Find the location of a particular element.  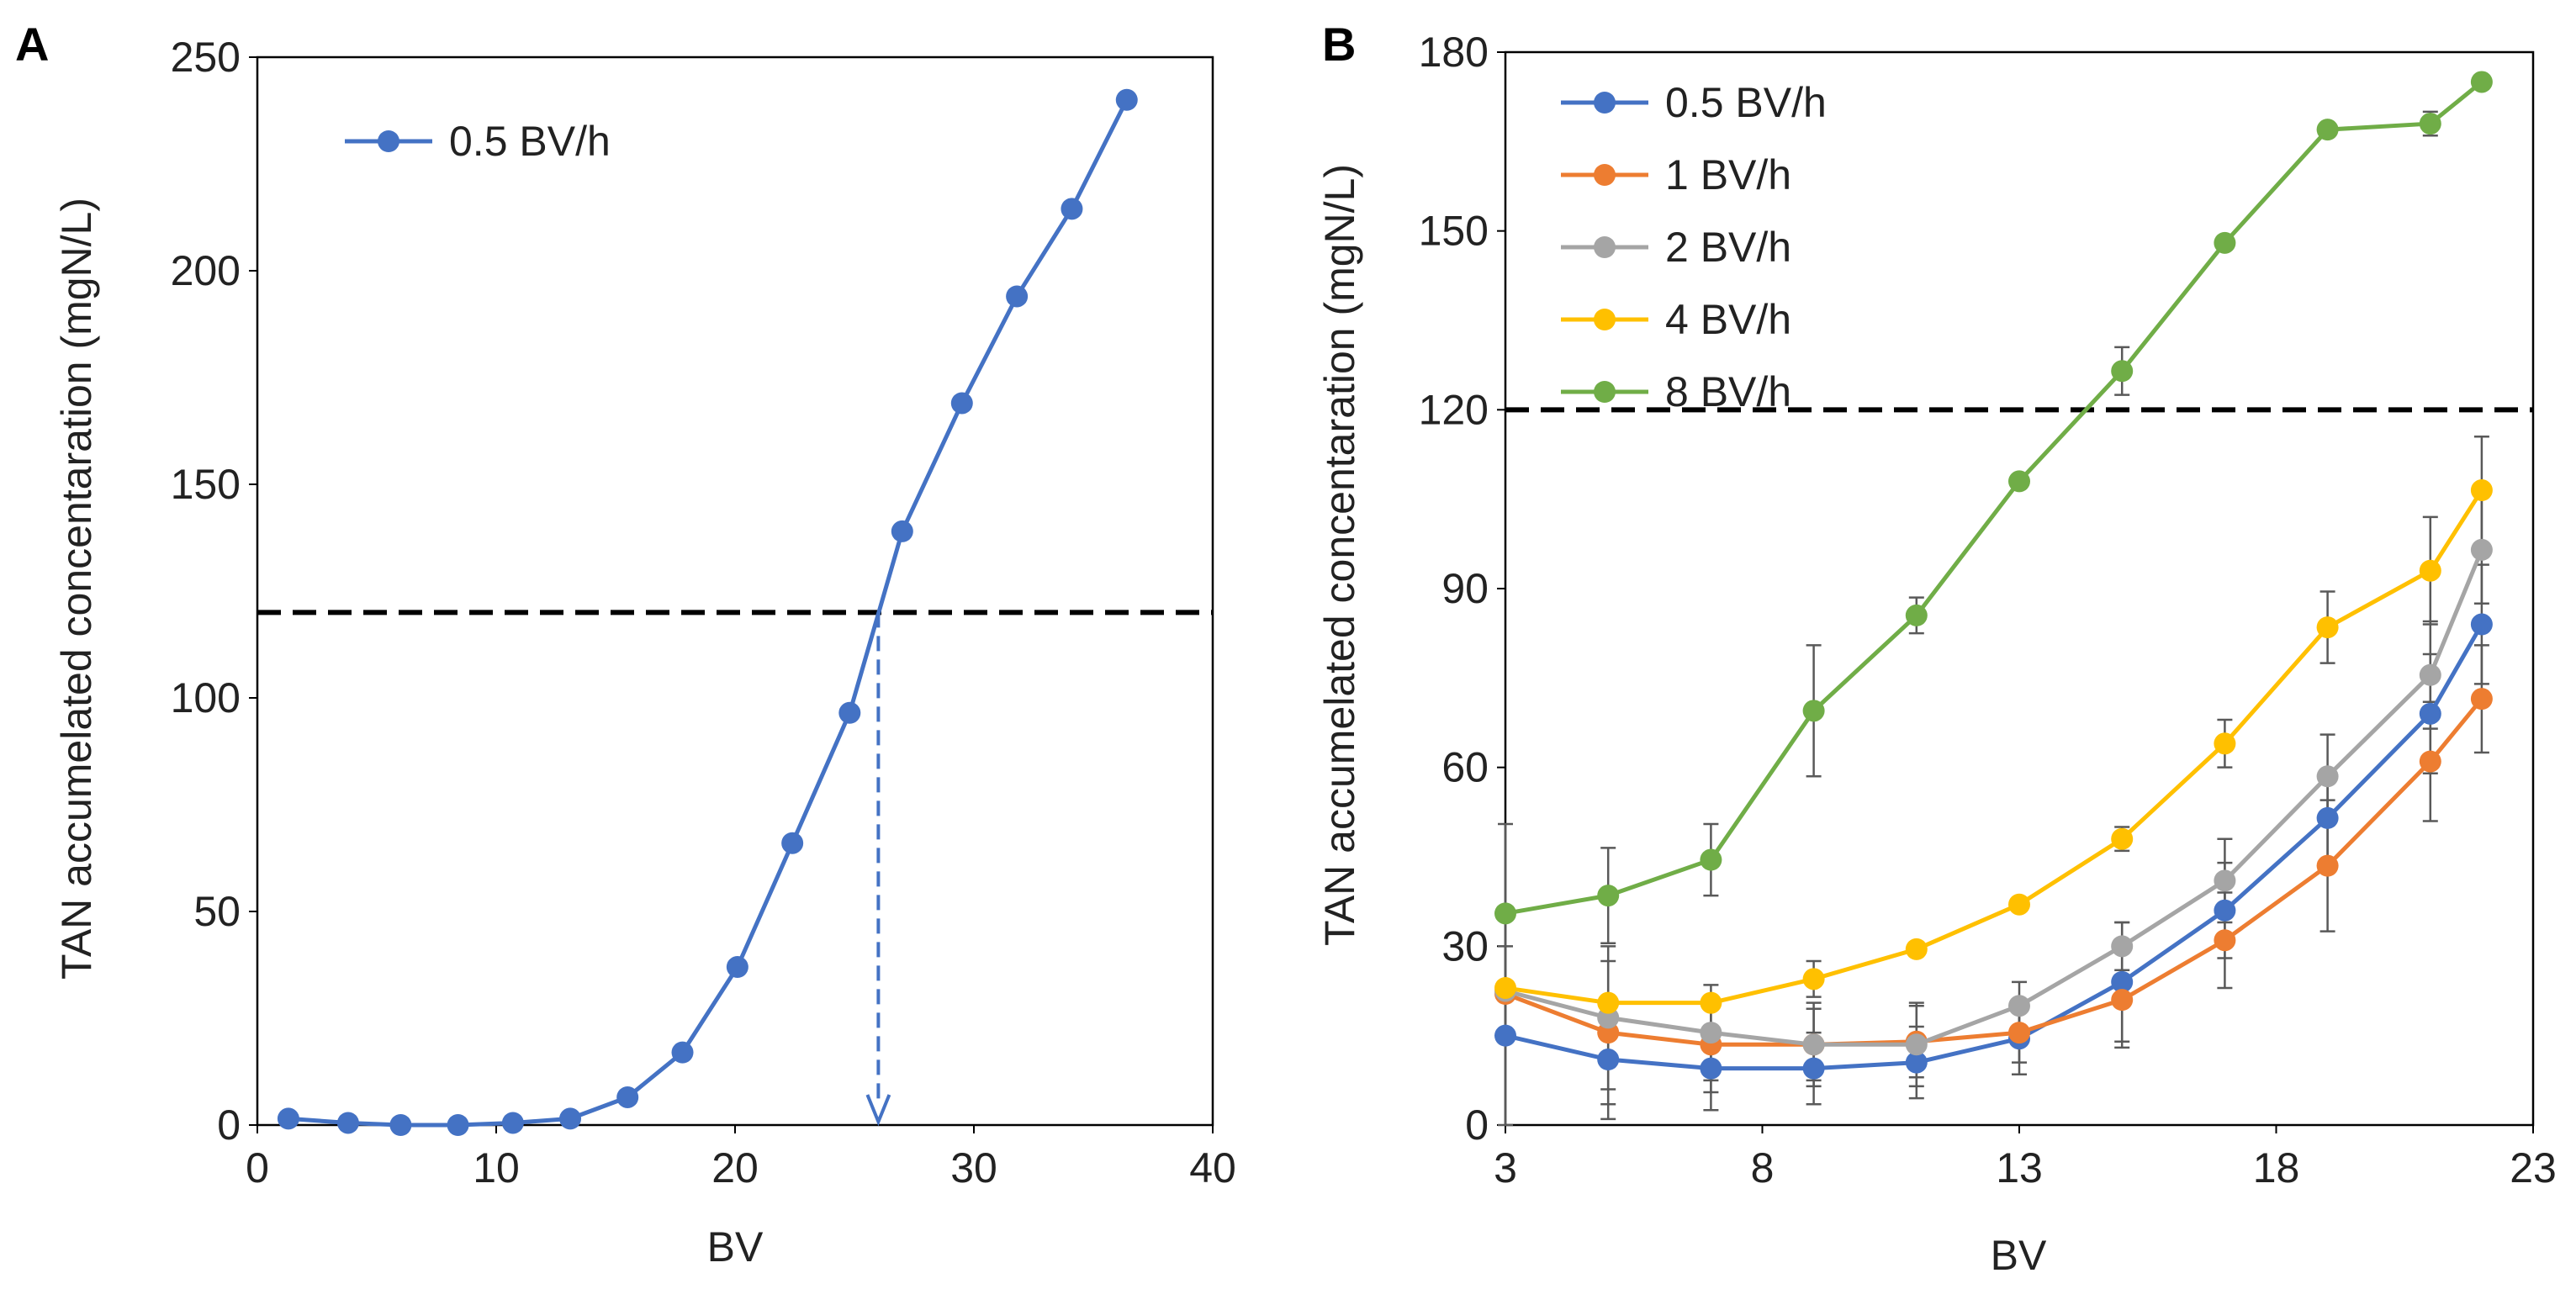

panel-b-y-tick-label: 180 is located at coordinates (1454, 52).